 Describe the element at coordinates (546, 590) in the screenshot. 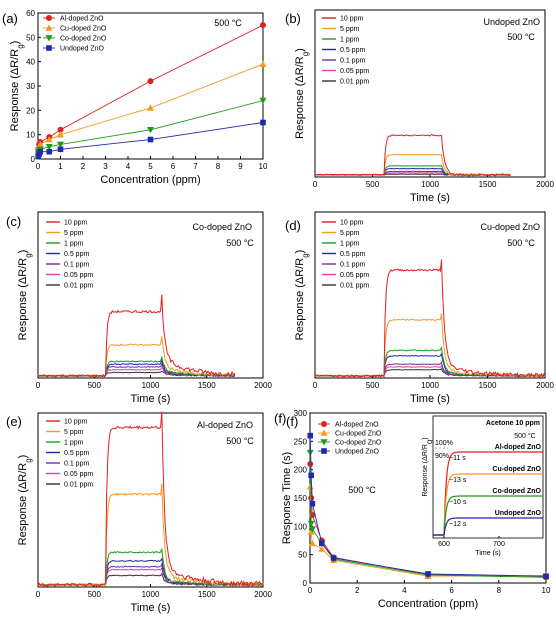

I see `x-tick-label: 10` at that location.